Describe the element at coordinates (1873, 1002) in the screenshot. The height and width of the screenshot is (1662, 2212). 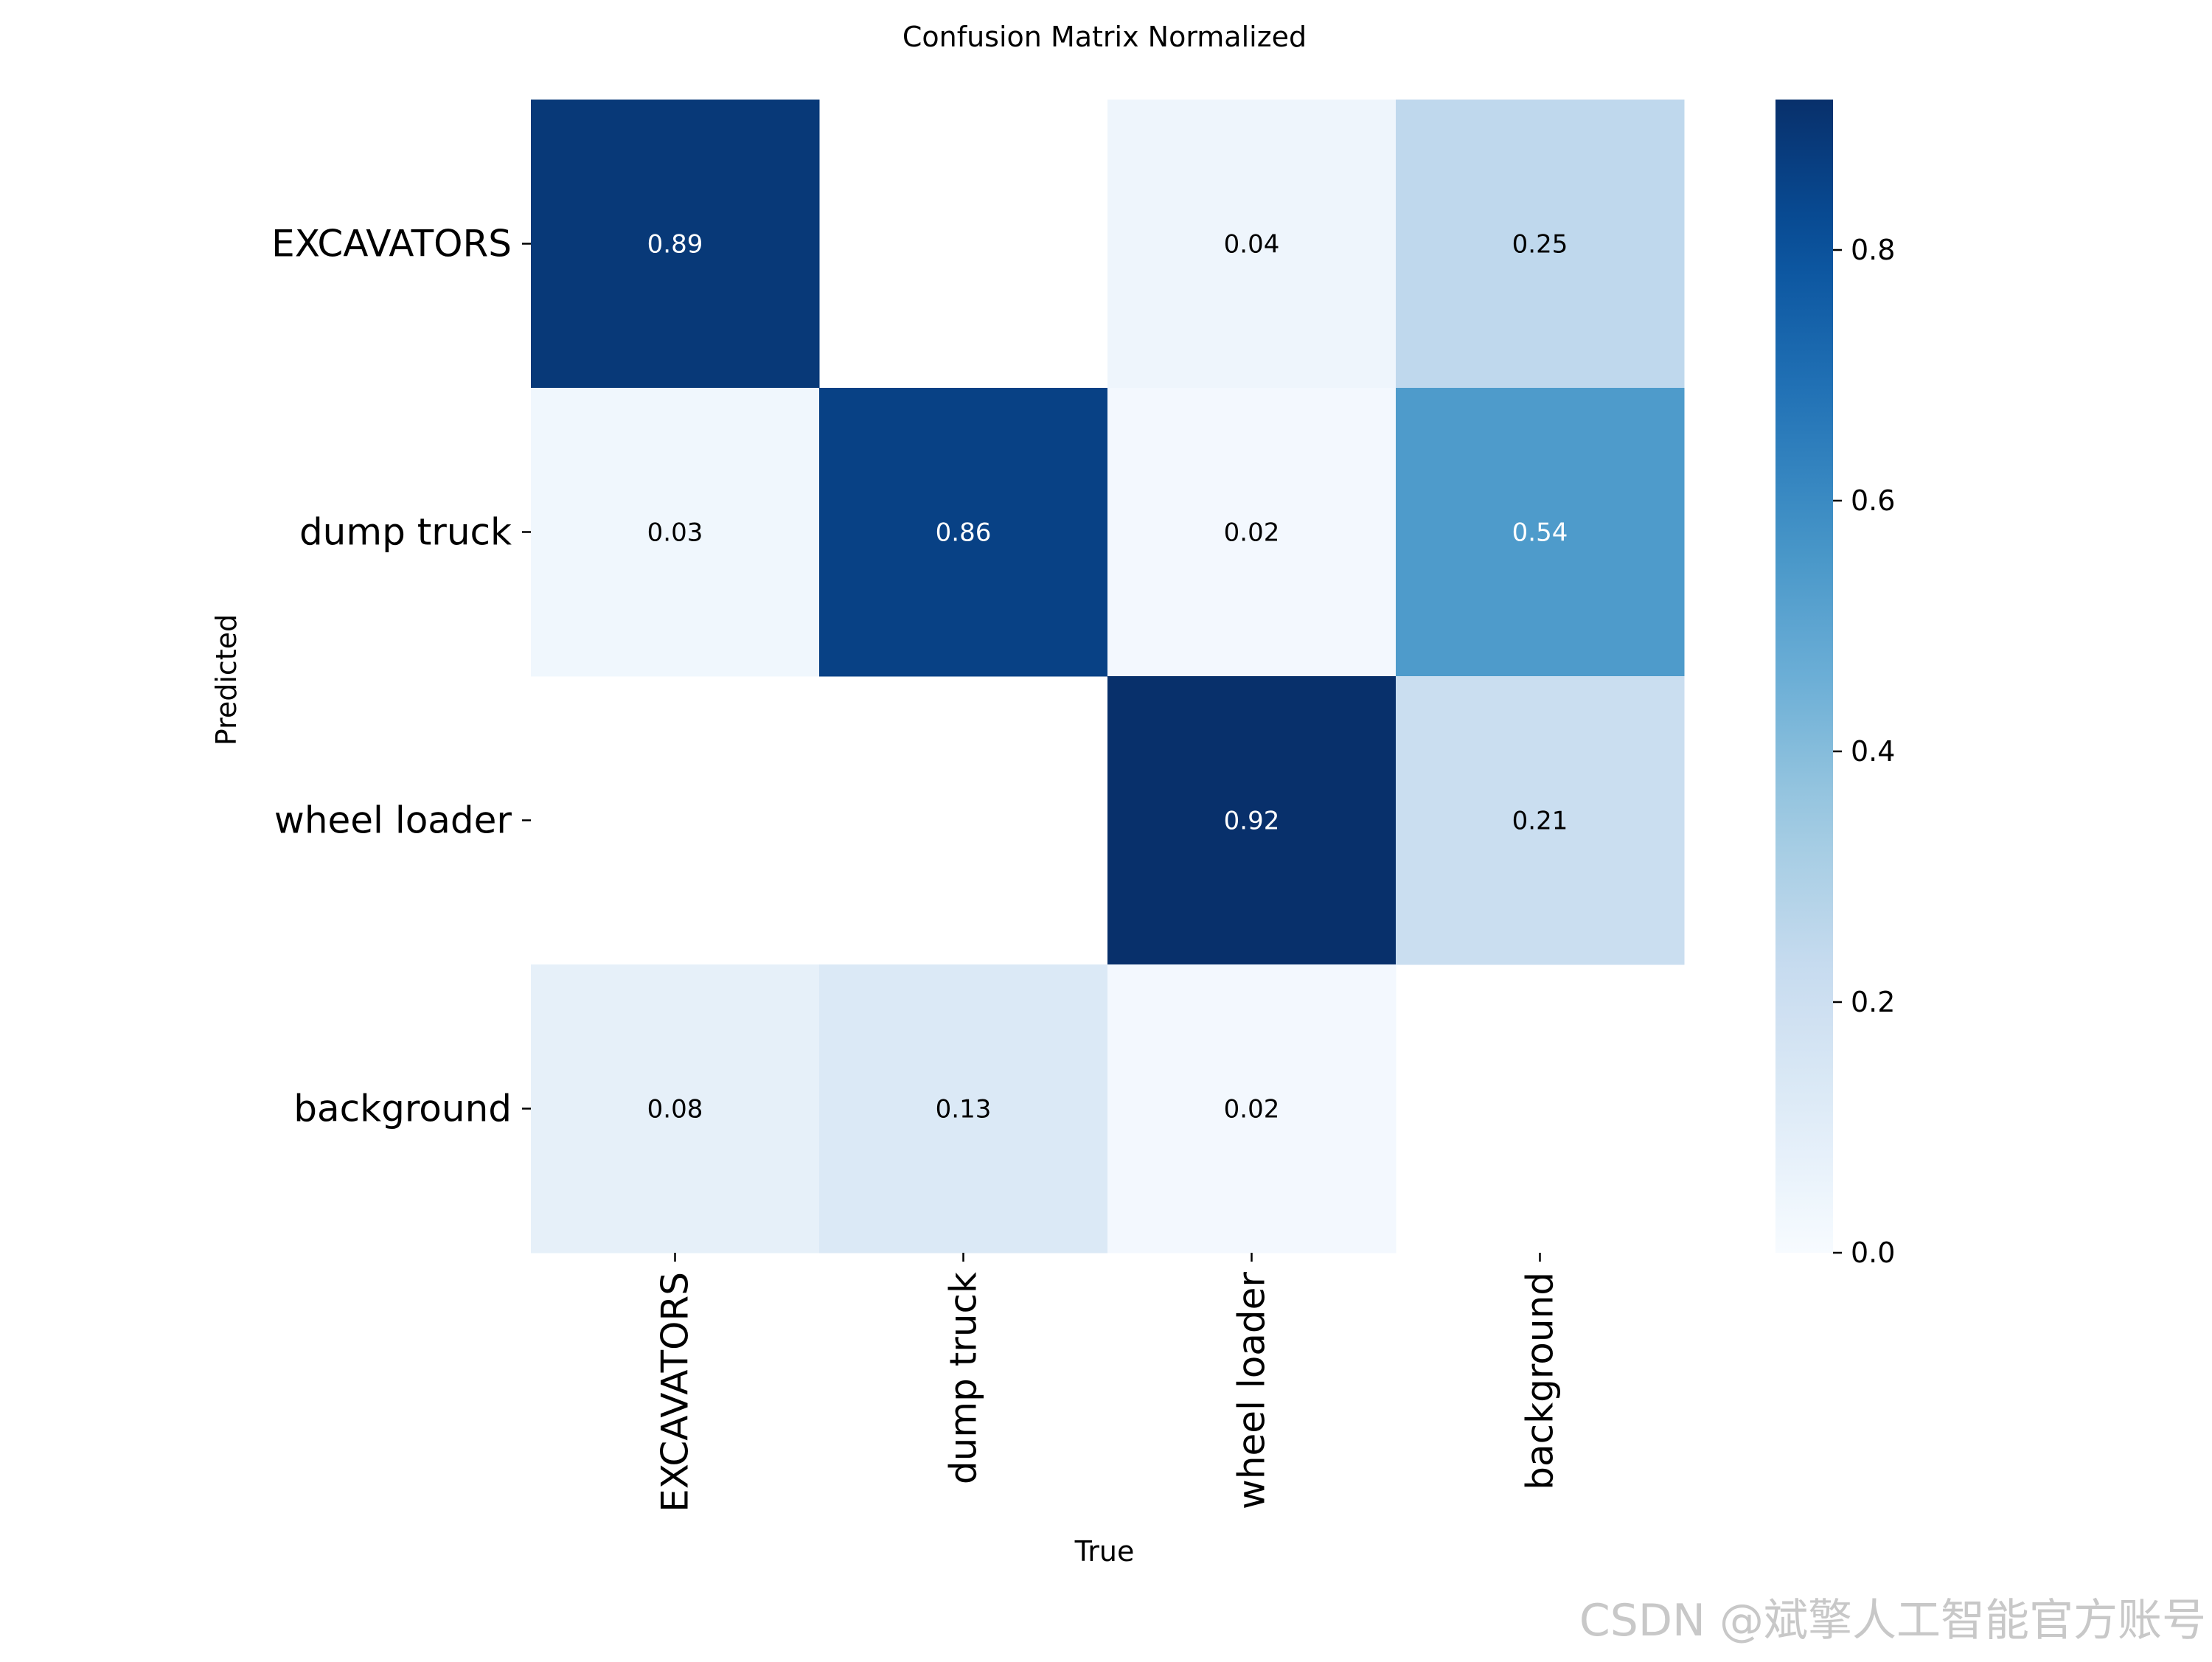
I see `colorbar-tick-label: 0.2` at that location.